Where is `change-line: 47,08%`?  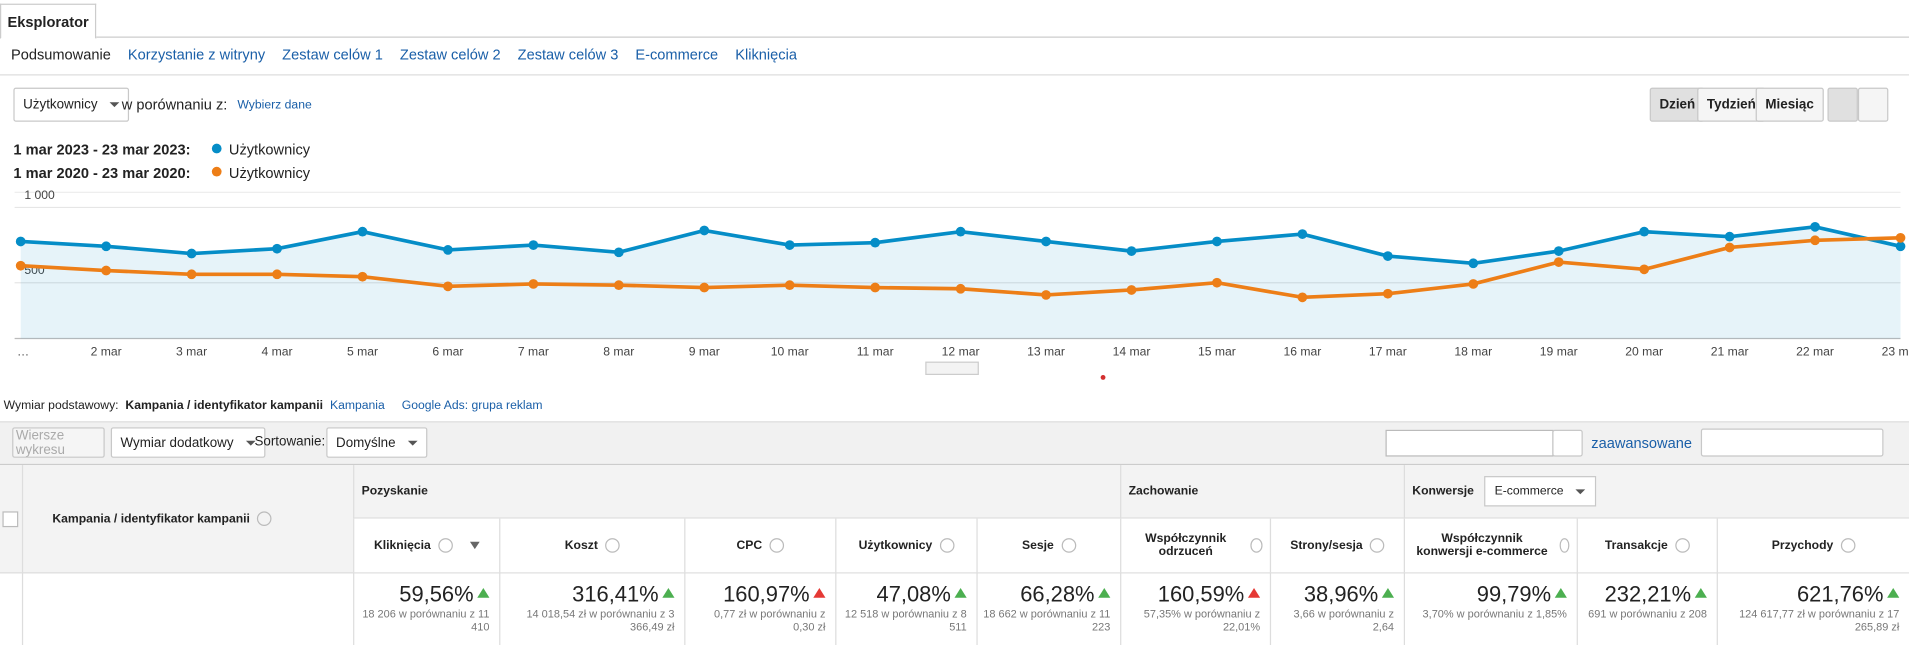
change-line: 47,08% is located at coordinates (904, 594).